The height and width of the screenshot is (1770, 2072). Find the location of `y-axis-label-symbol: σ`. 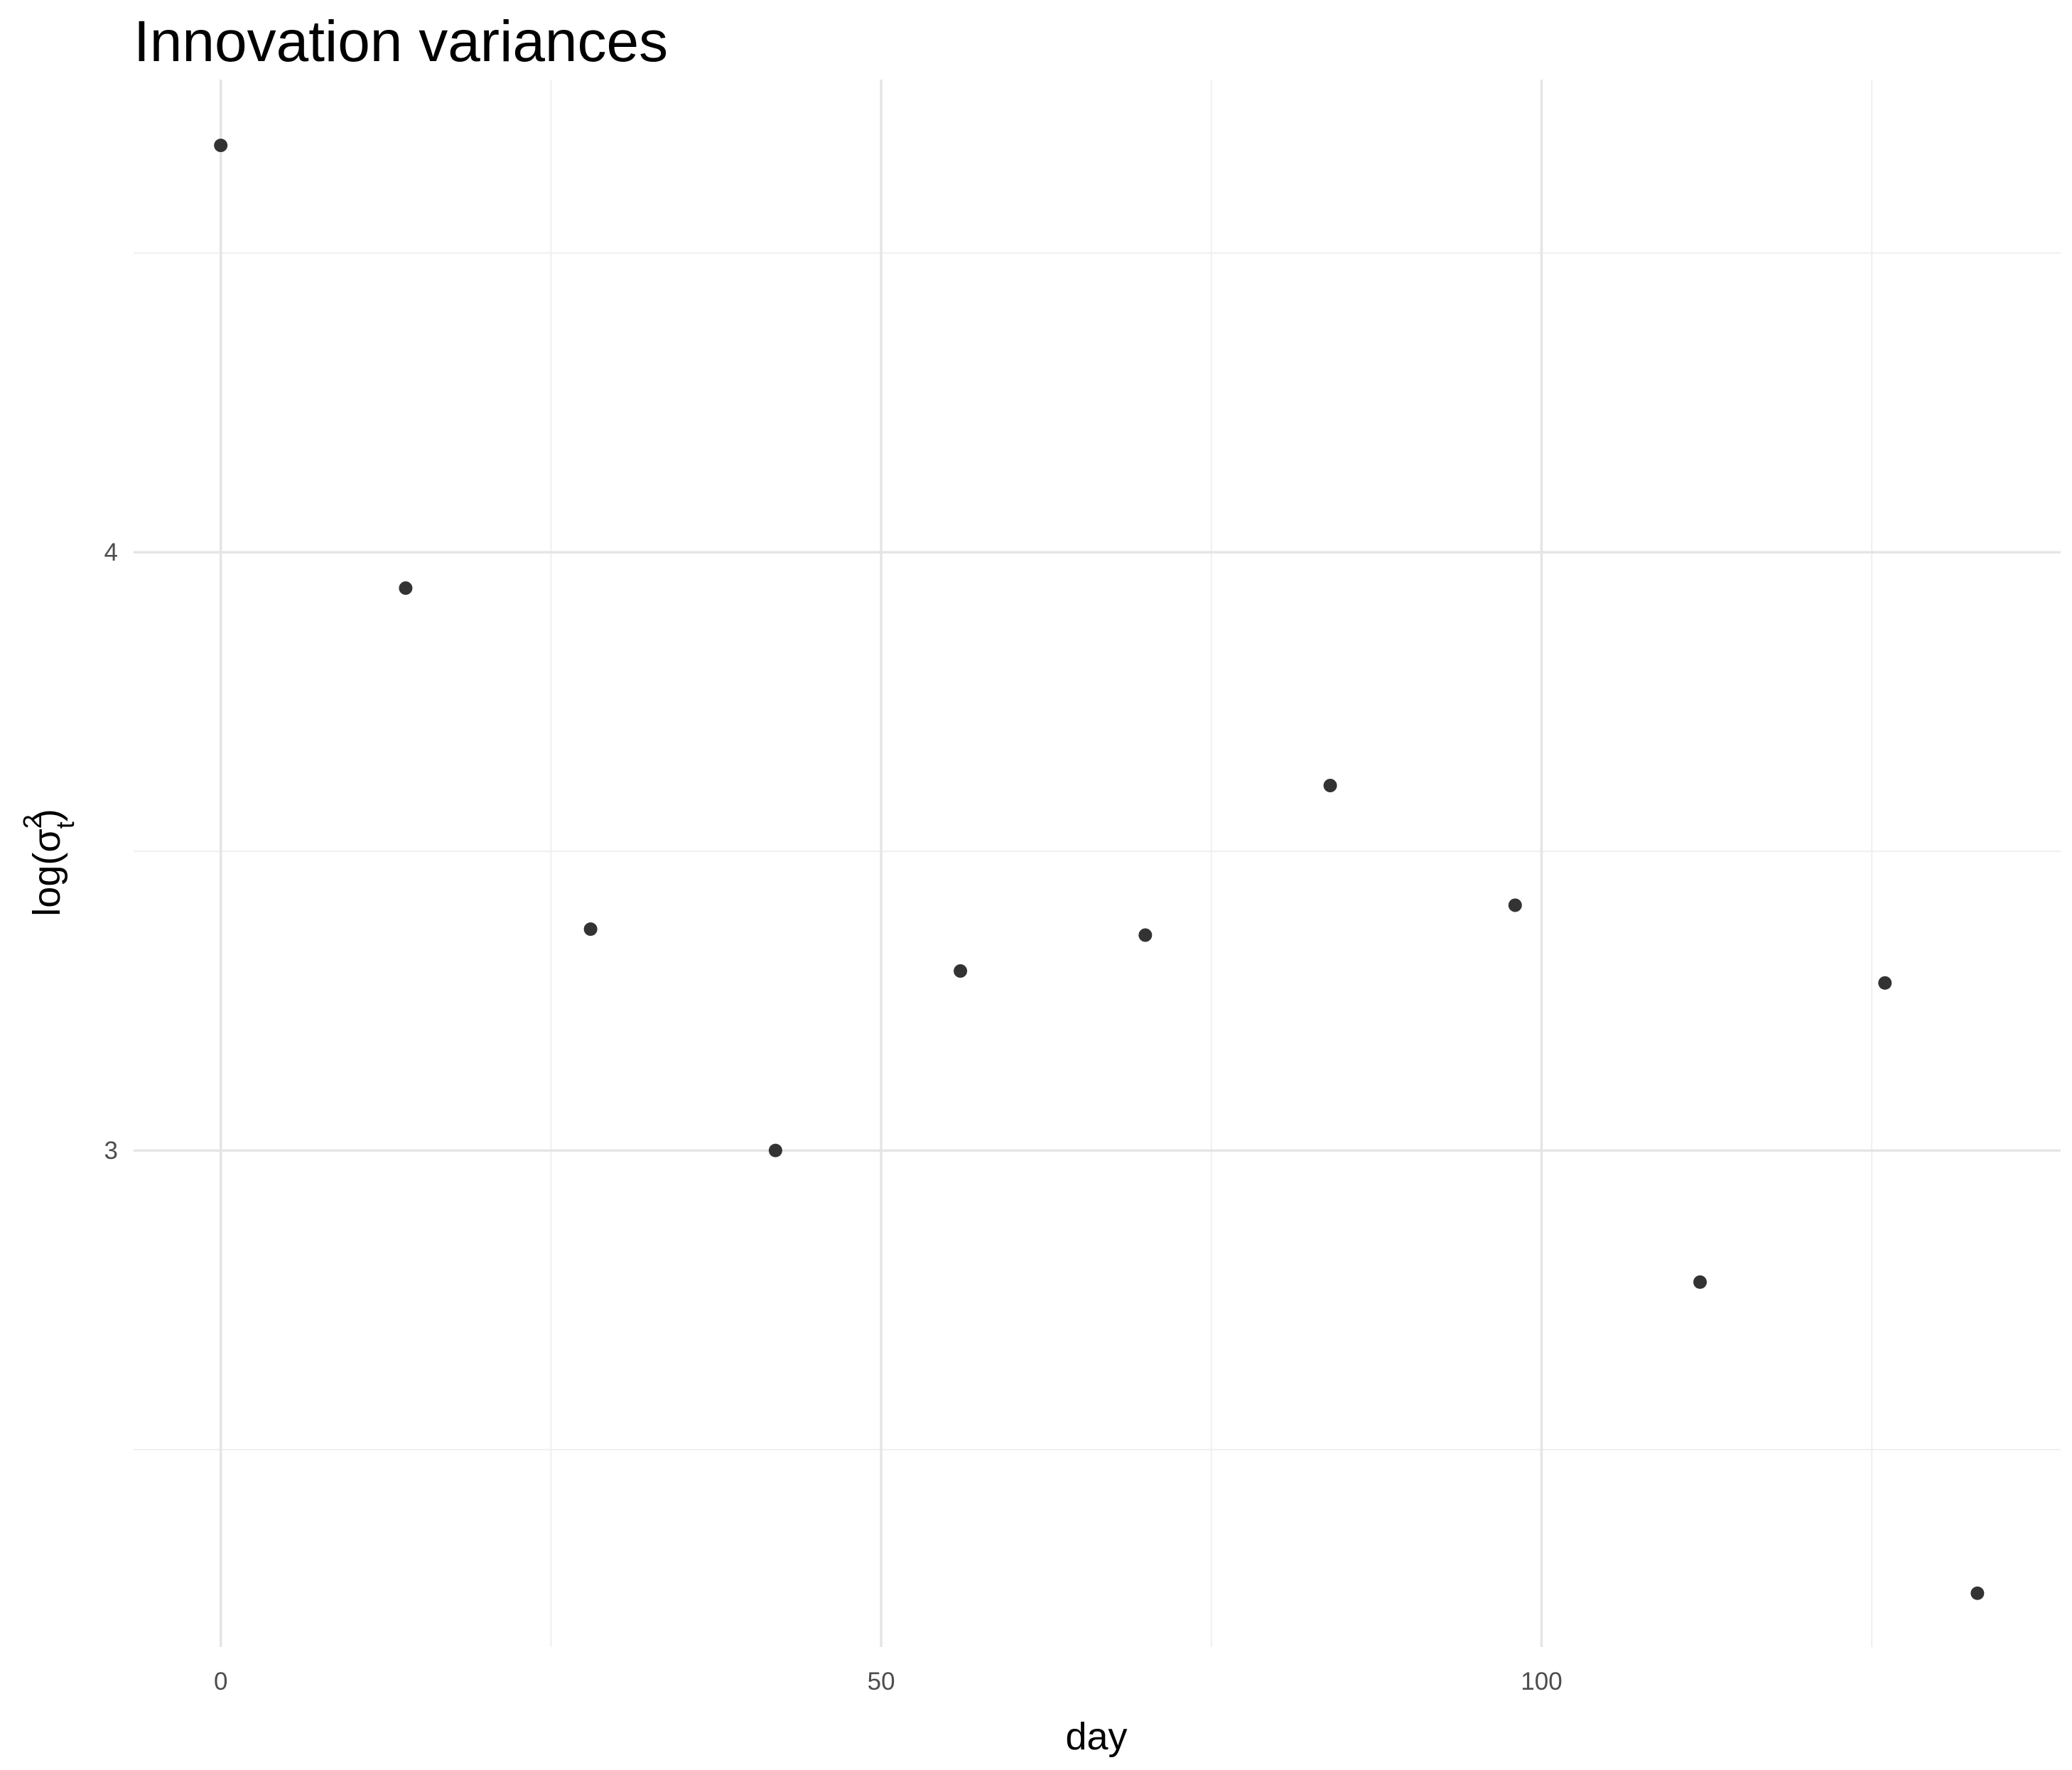

y-axis-label-symbol: σ is located at coordinates (47, 840).